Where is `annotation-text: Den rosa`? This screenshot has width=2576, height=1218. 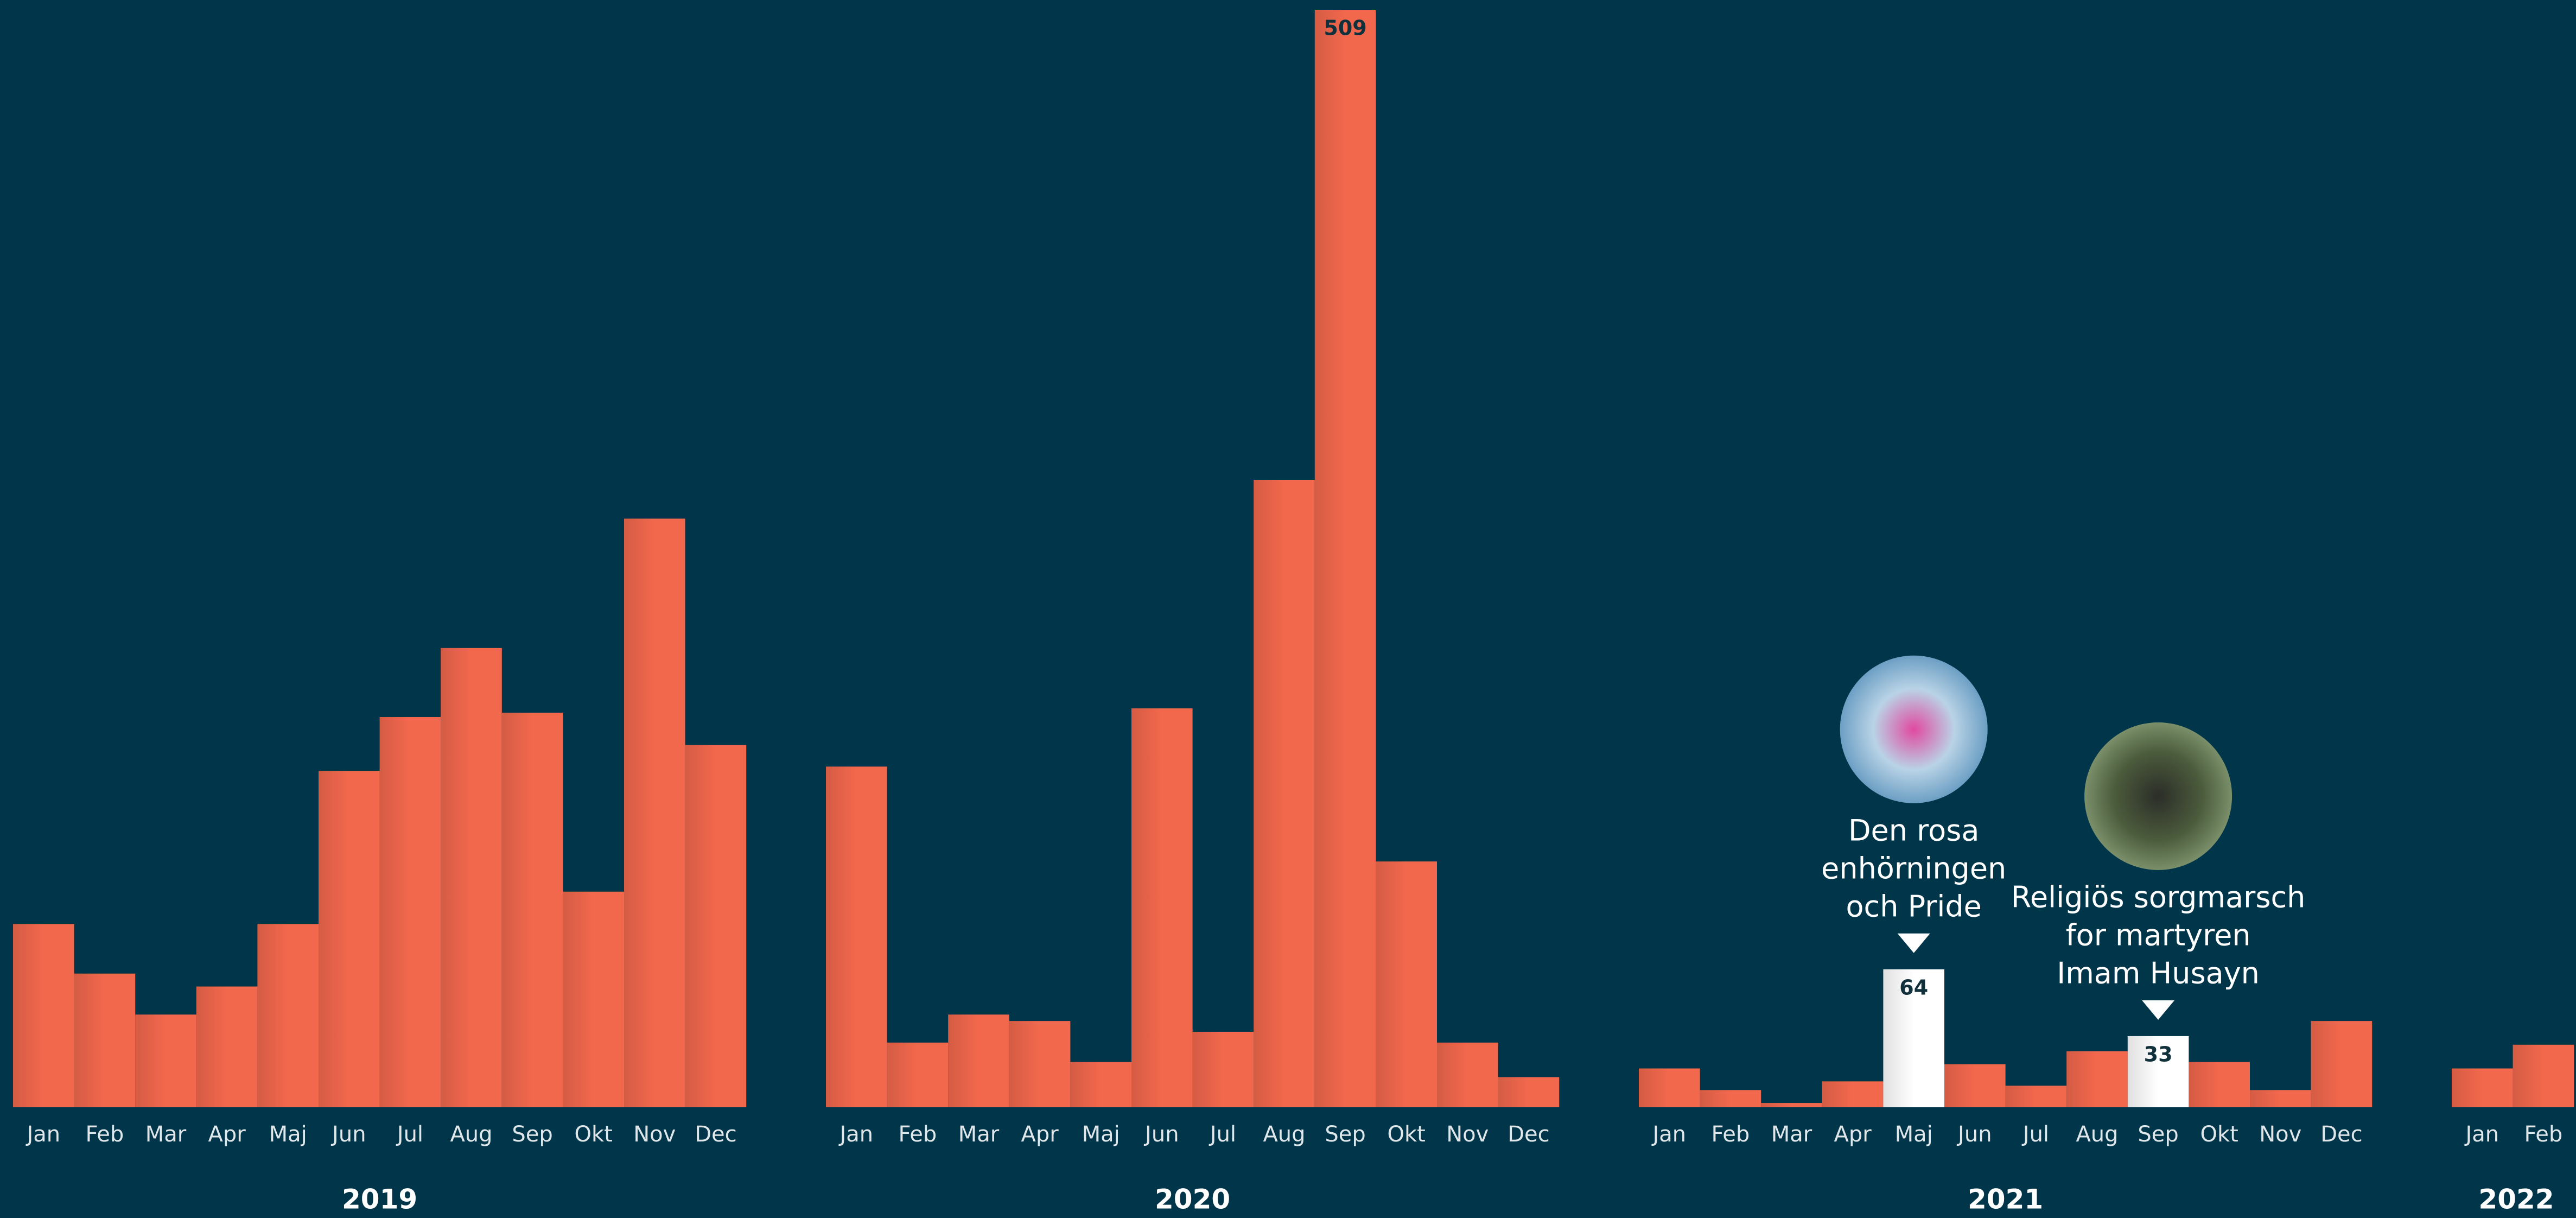
annotation-text: Den rosa is located at coordinates (1913, 830).